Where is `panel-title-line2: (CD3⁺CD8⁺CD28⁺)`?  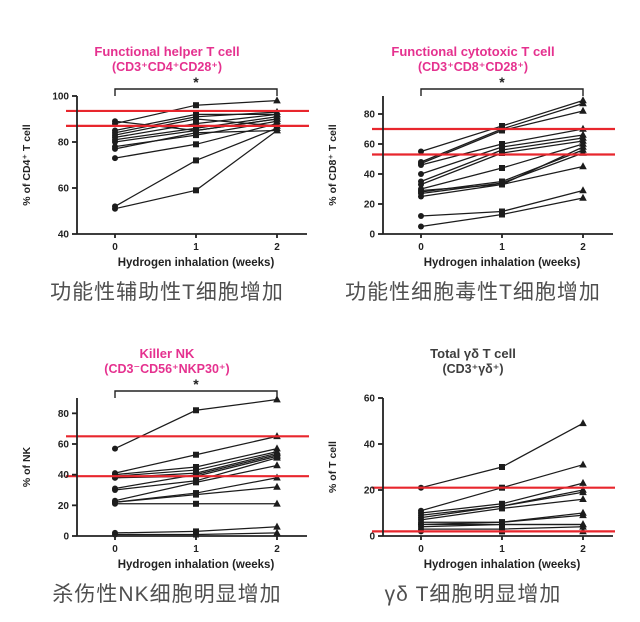
panel-title-line2: (CD3⁺CD8⁺CD28⁺) is located at coordinates (473, 66).